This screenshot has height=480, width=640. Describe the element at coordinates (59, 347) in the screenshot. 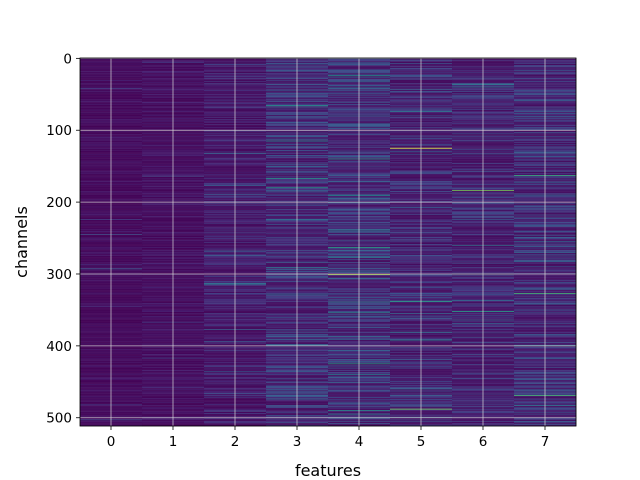

I see `y-tick-label: 400` at that location.